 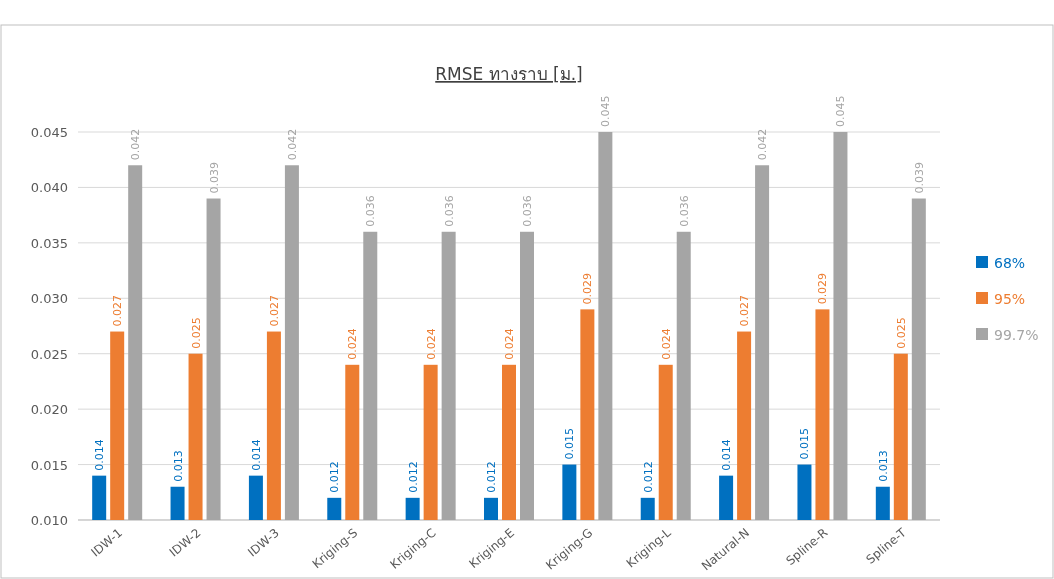 I want to click on y-tick-label: 0.025, so click(x=49, y=354).